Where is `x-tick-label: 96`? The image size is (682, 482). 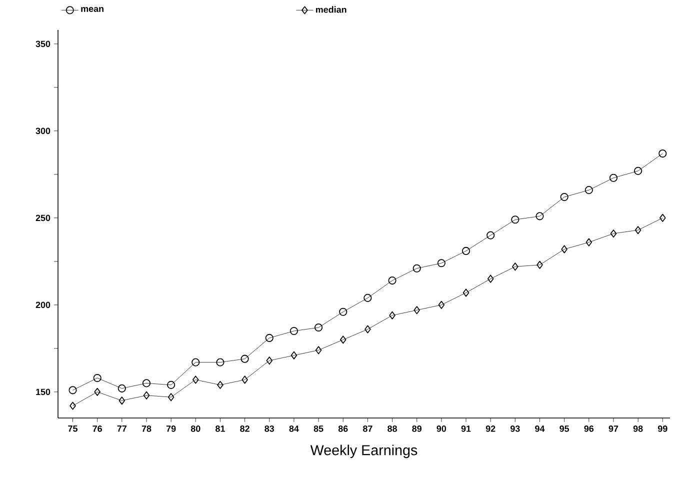 x-tick-label: 96 is located at coordinates (589, 429).